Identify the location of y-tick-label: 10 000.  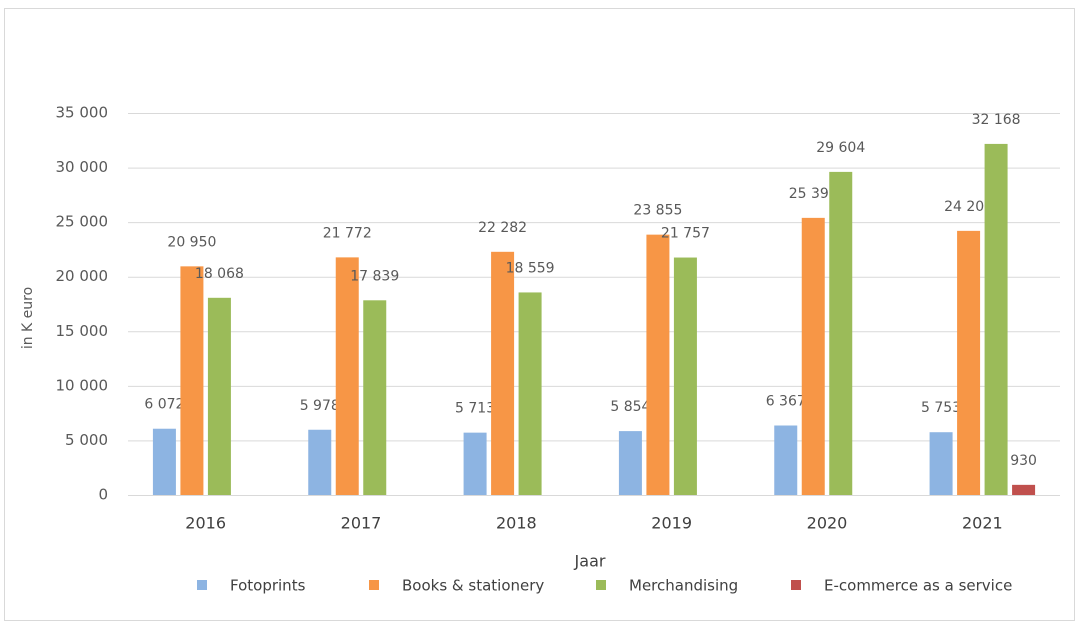
(82, 385).